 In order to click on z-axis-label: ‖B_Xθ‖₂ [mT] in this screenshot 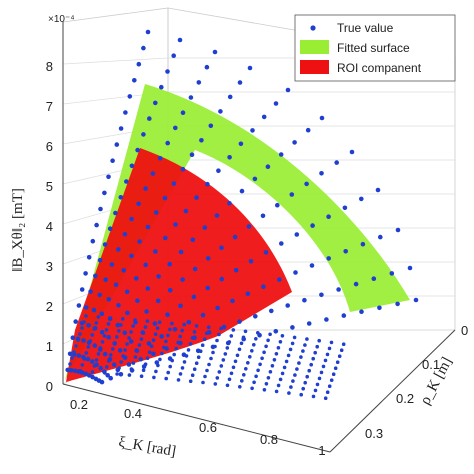, I will do `click(18, 230)`.